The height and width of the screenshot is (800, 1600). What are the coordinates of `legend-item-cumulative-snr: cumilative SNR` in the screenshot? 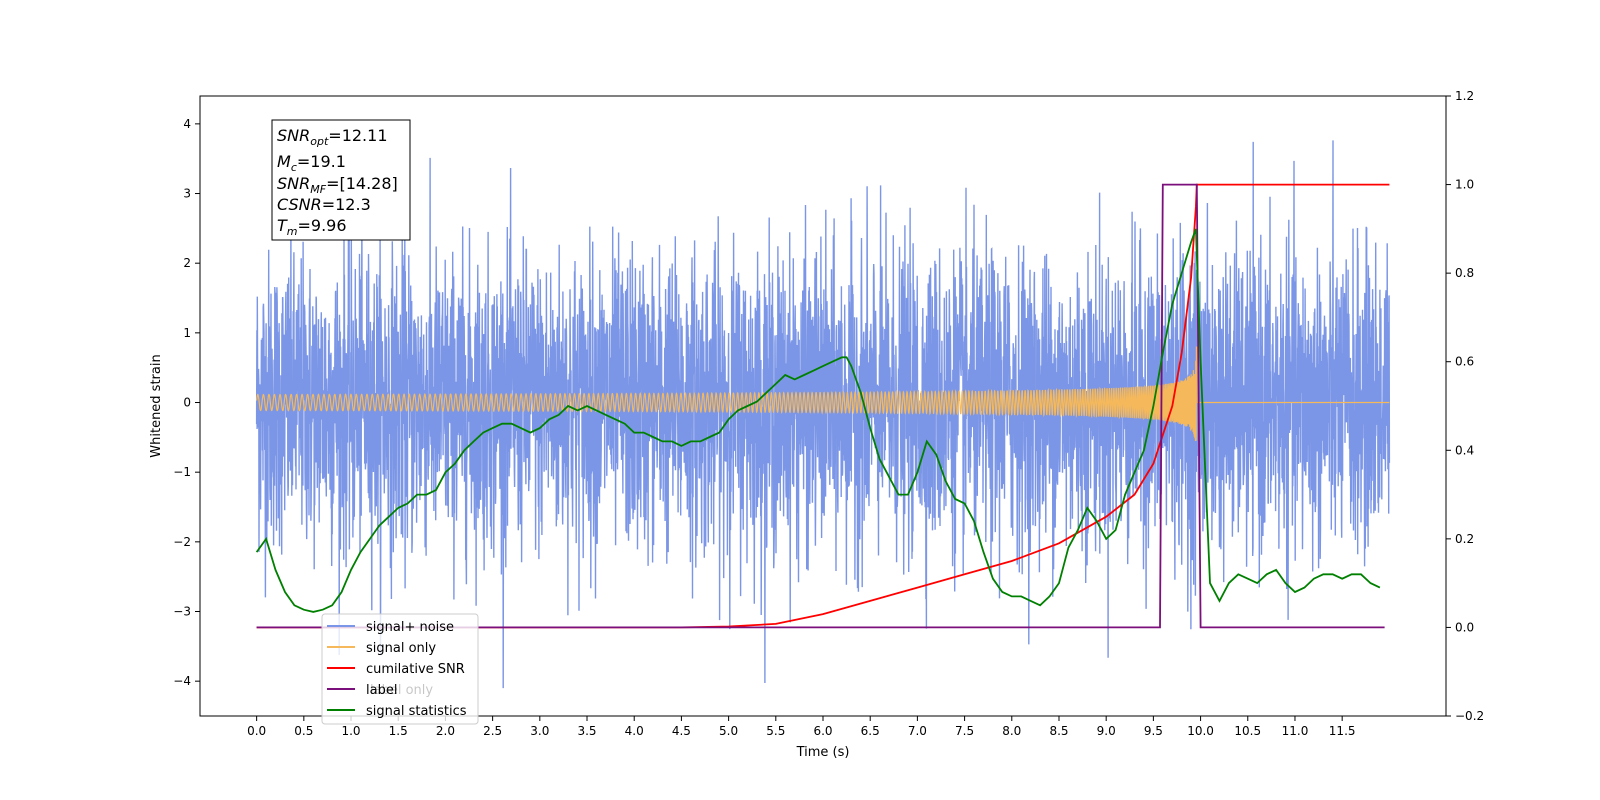 It's located at (396, 669).